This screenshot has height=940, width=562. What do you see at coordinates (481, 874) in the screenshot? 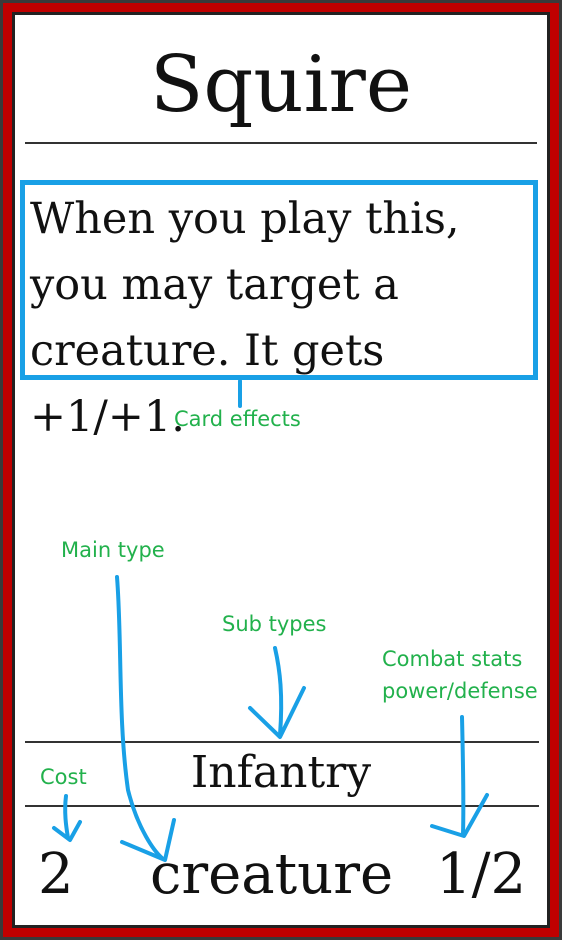
I see `card-combat-stats: 1/2` at bounding box center [481, 874].